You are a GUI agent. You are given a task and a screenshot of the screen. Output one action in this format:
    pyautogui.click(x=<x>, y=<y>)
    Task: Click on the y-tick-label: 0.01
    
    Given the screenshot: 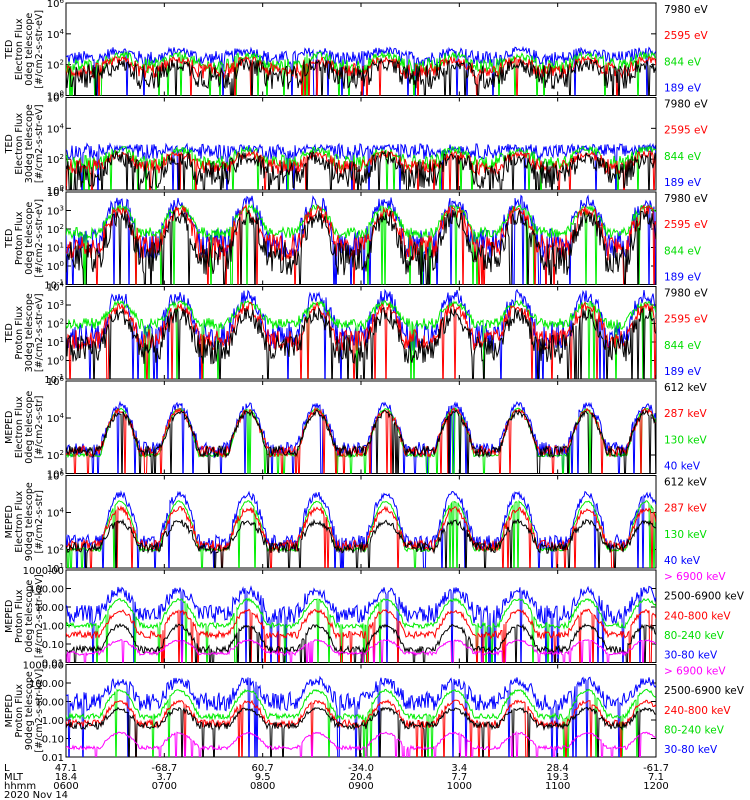 What is the action you would take?
    pyautogui.click(x=53, y=664)
    